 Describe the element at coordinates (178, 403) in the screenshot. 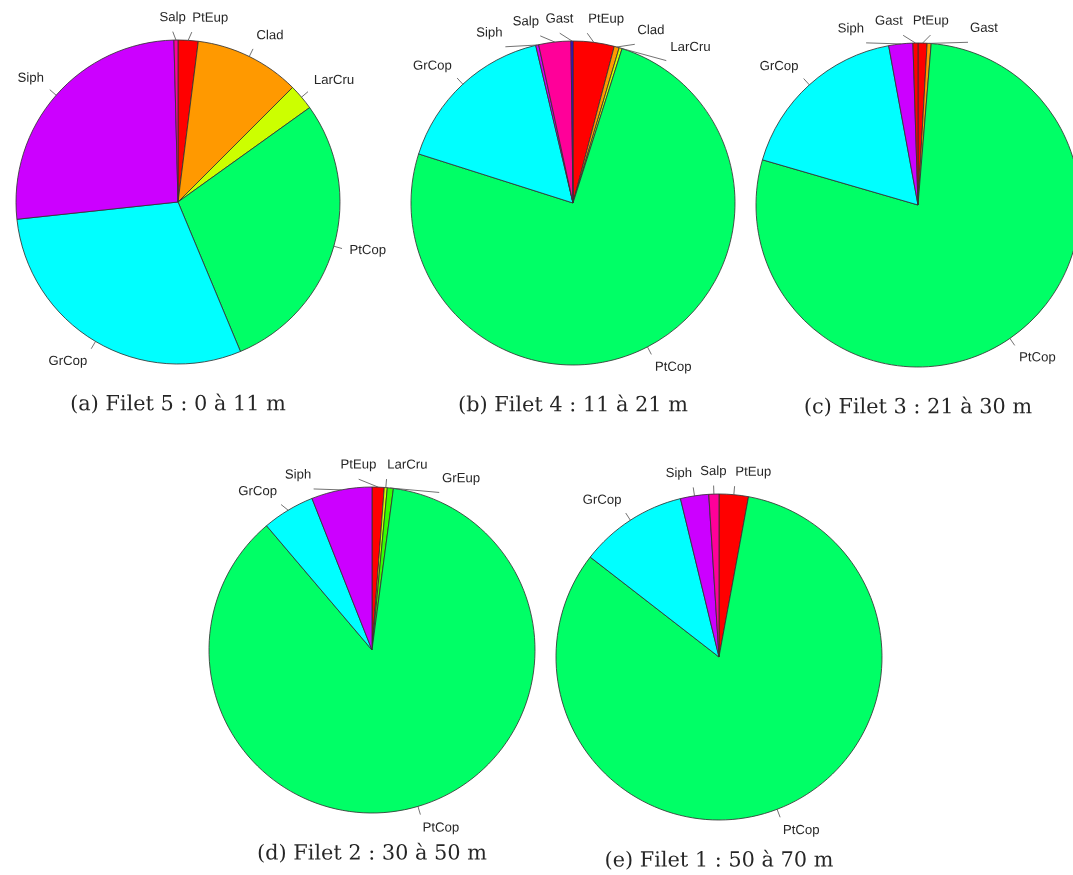

I see `text: (a) Filet 5 : 0 à 11 m` at that location.